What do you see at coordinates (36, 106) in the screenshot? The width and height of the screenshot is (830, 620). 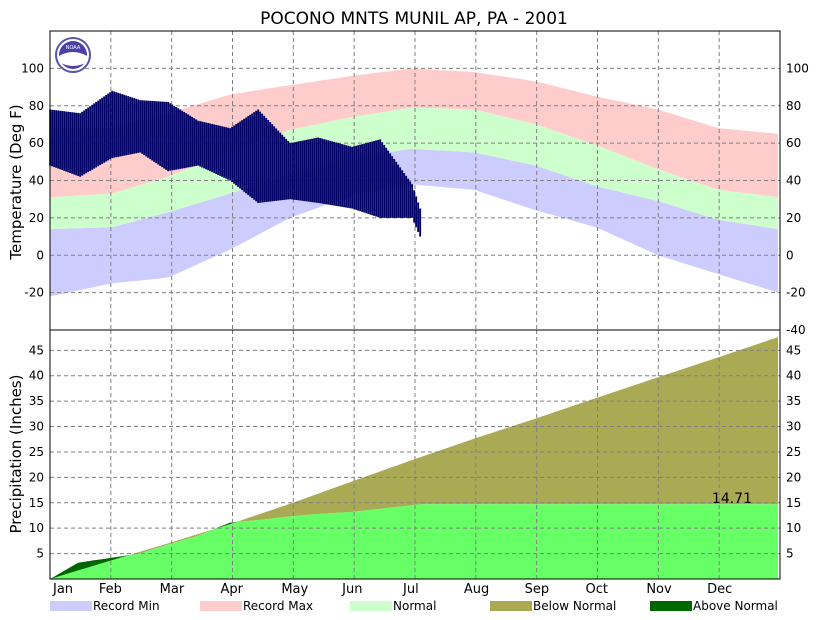 I see `temperature-tick-left: 80` at bounding box center [36, 106].